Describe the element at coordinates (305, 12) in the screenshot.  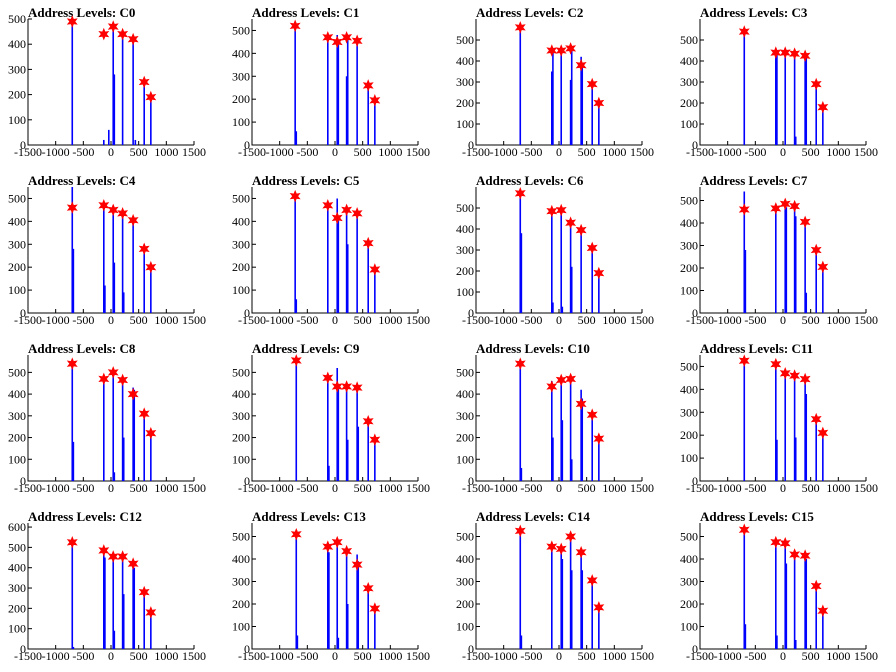
I see `chart-title: Address Levels: C1` at that location.